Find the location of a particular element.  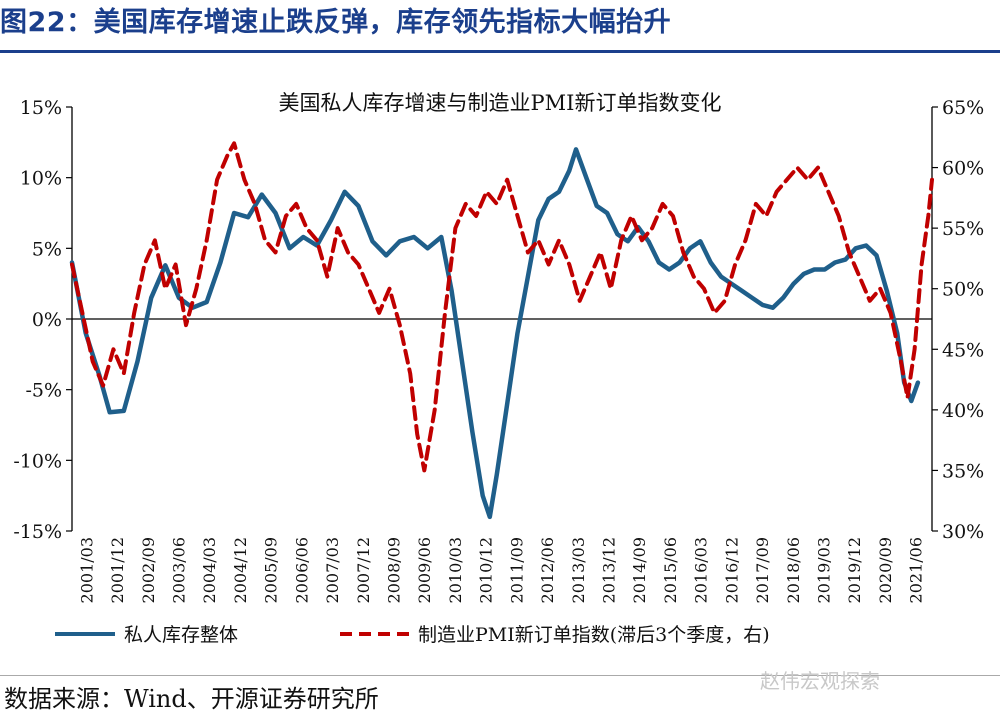

x-tick-label: 2007/03 is located at coordinates (332, 570).